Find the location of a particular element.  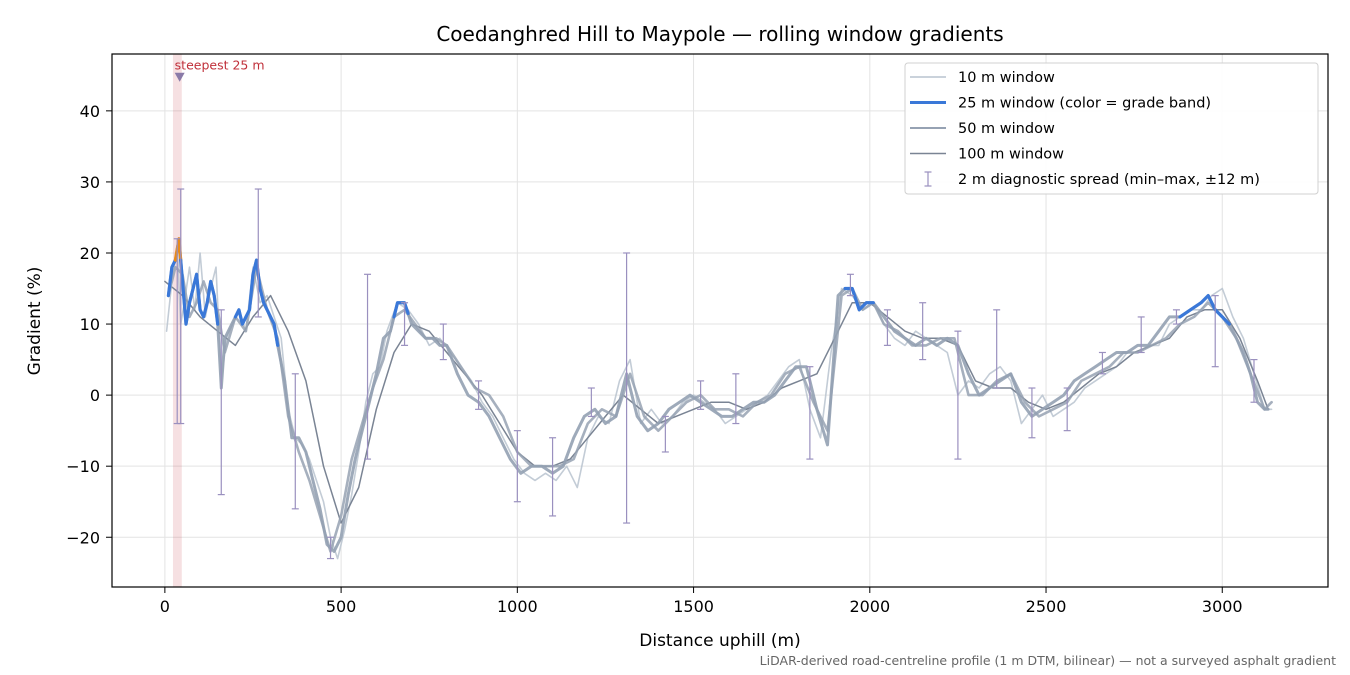

y-tick-label-1: −10 is located at coordinates (83, 466).